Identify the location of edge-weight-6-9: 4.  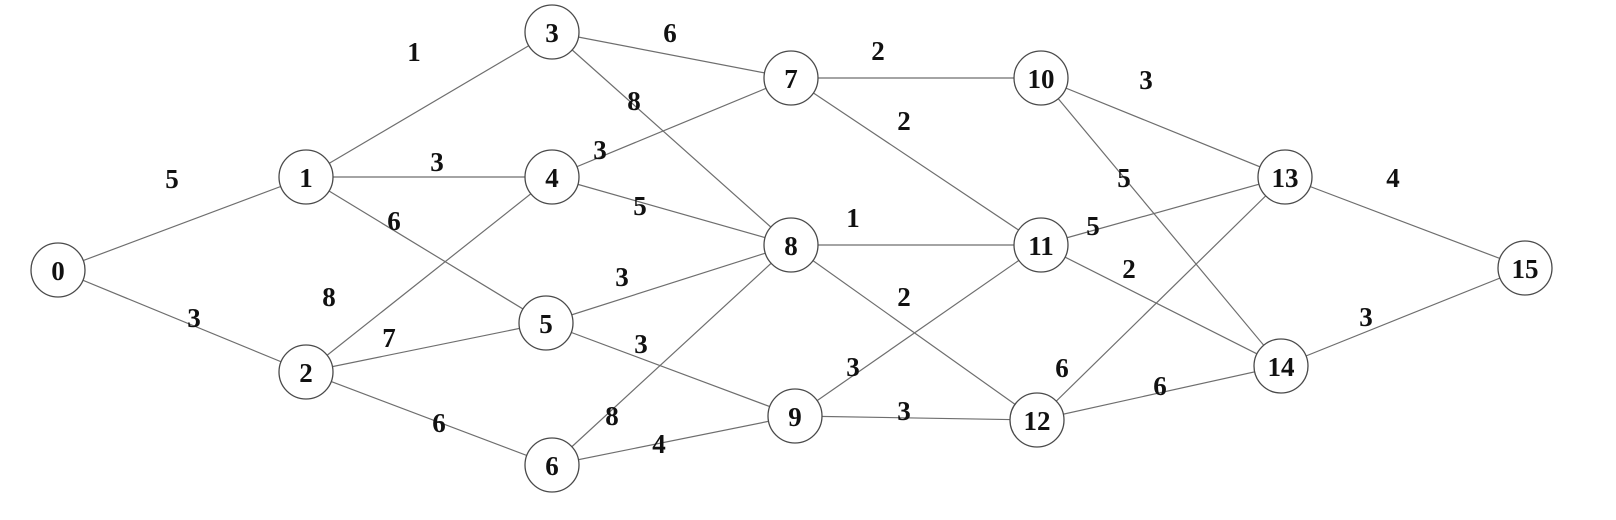
(659, 444).